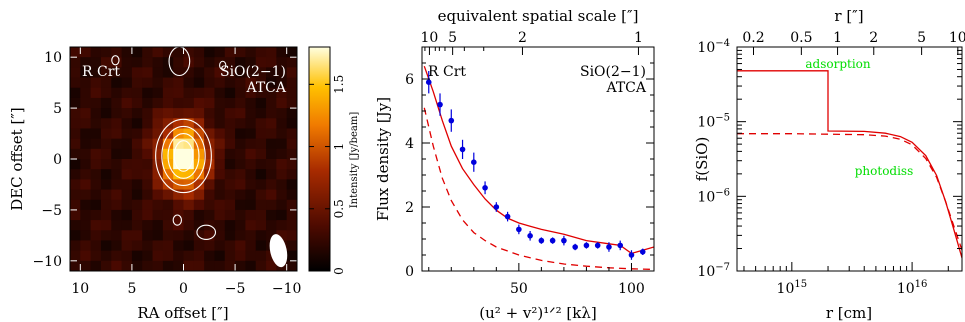  Describe the element at coordinates (849, 313) in the screenshot. I see `abundance-x-axis-label: r [cm]` at that location.